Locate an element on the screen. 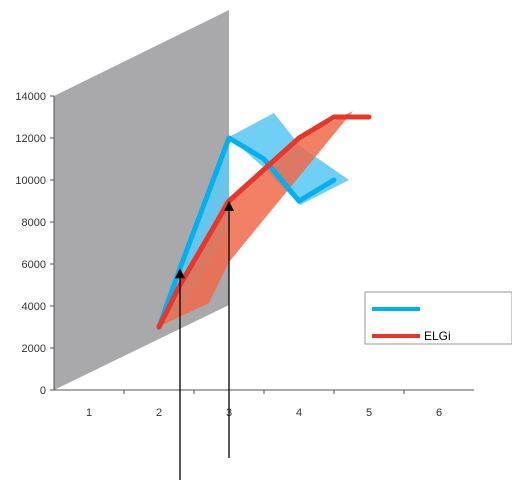  x-tick-label: 1 is located at coordinates (89, 413).